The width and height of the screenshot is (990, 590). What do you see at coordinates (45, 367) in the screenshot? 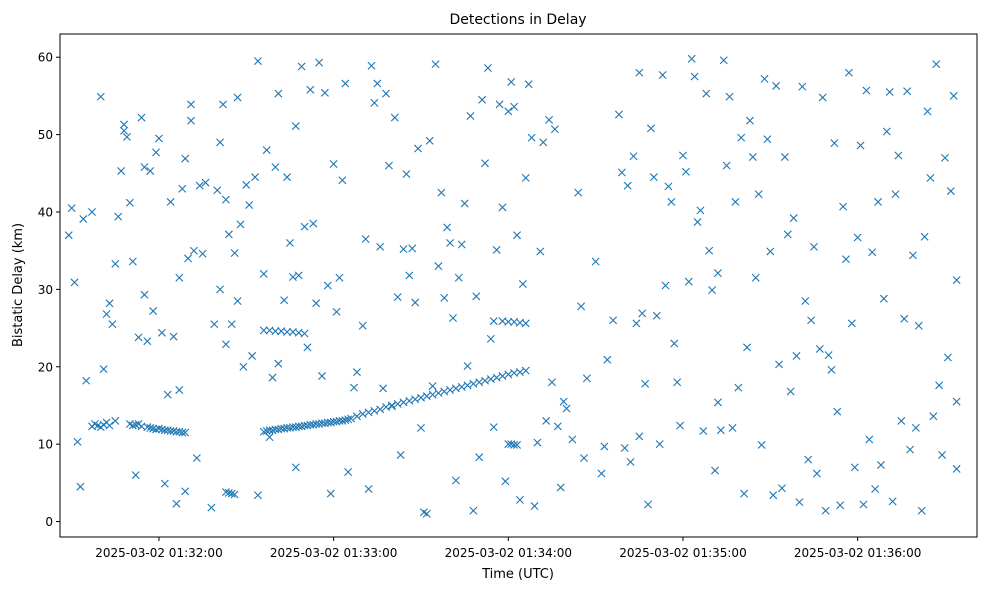
I see `y-tick-label: 20` at bounding box center [45, 367].